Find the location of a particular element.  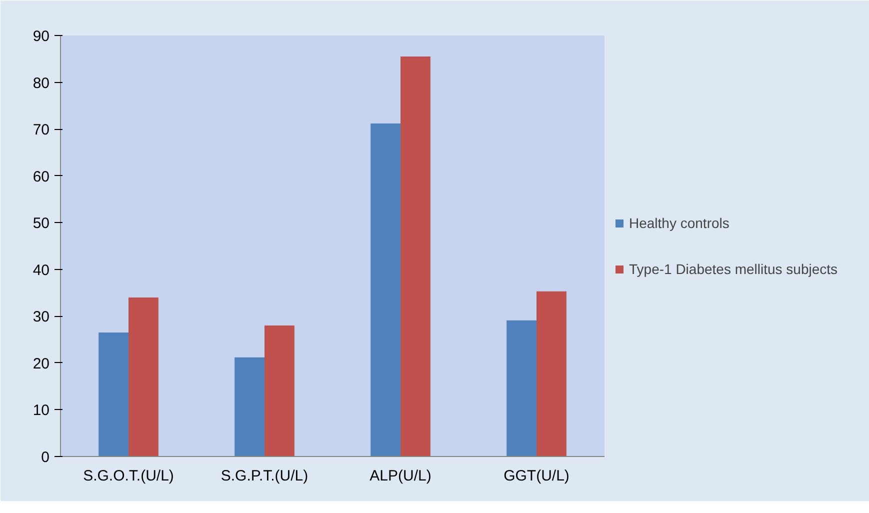

y-tick-label: 60 is located at coordinates (41, 177).